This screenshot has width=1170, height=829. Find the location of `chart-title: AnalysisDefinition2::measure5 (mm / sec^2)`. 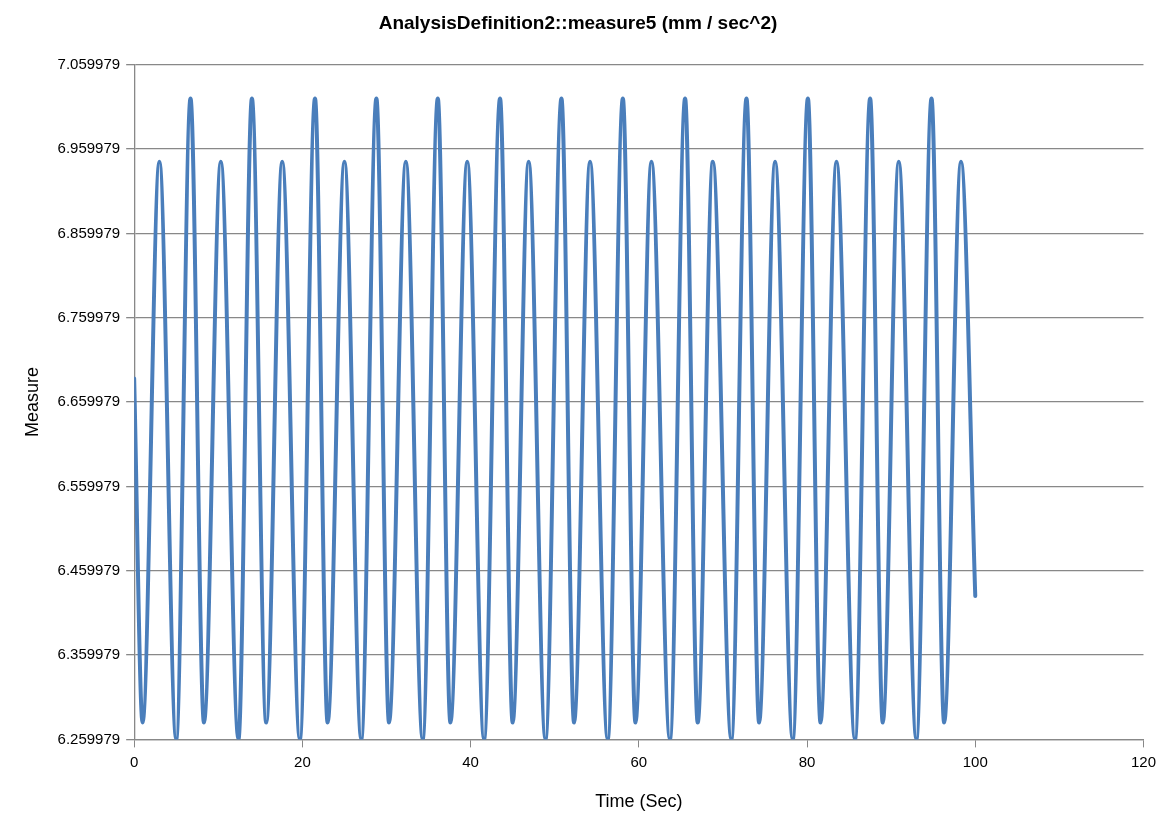

chart-title: AnalysisDefinition2::measure5 (mm / sec^2) is located at coordinates (578, 22).